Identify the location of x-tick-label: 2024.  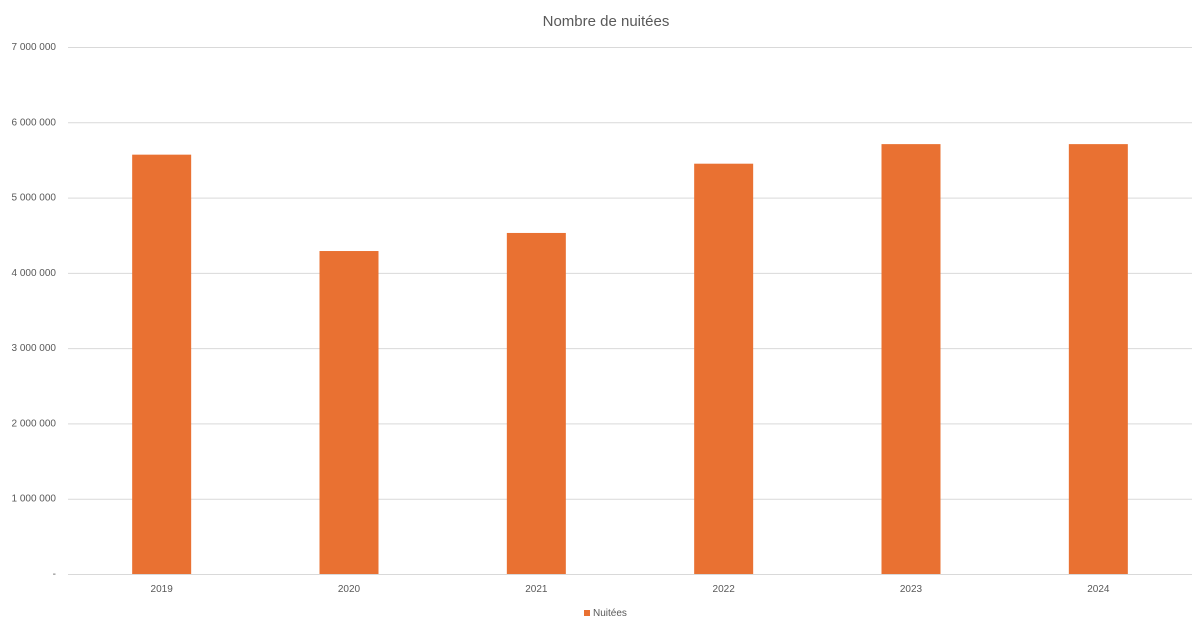
(1098, 589).